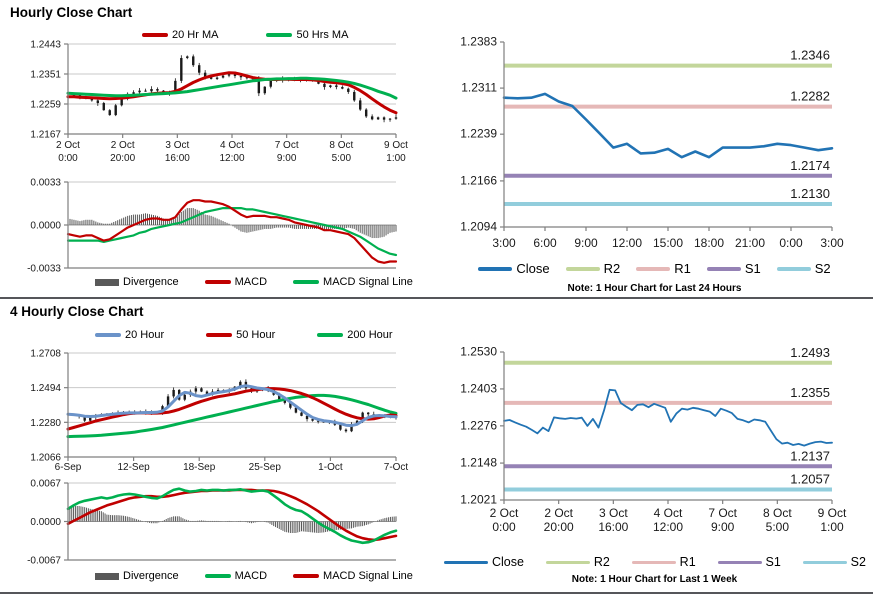 Image resolution: width=873 pixels, height=601 pixels. Describe the element at coordinates (654, 288) in the screenshot. I see `hourly-levels-note: Note: 1 Hour Chart for Last 24 Hours` at that location.